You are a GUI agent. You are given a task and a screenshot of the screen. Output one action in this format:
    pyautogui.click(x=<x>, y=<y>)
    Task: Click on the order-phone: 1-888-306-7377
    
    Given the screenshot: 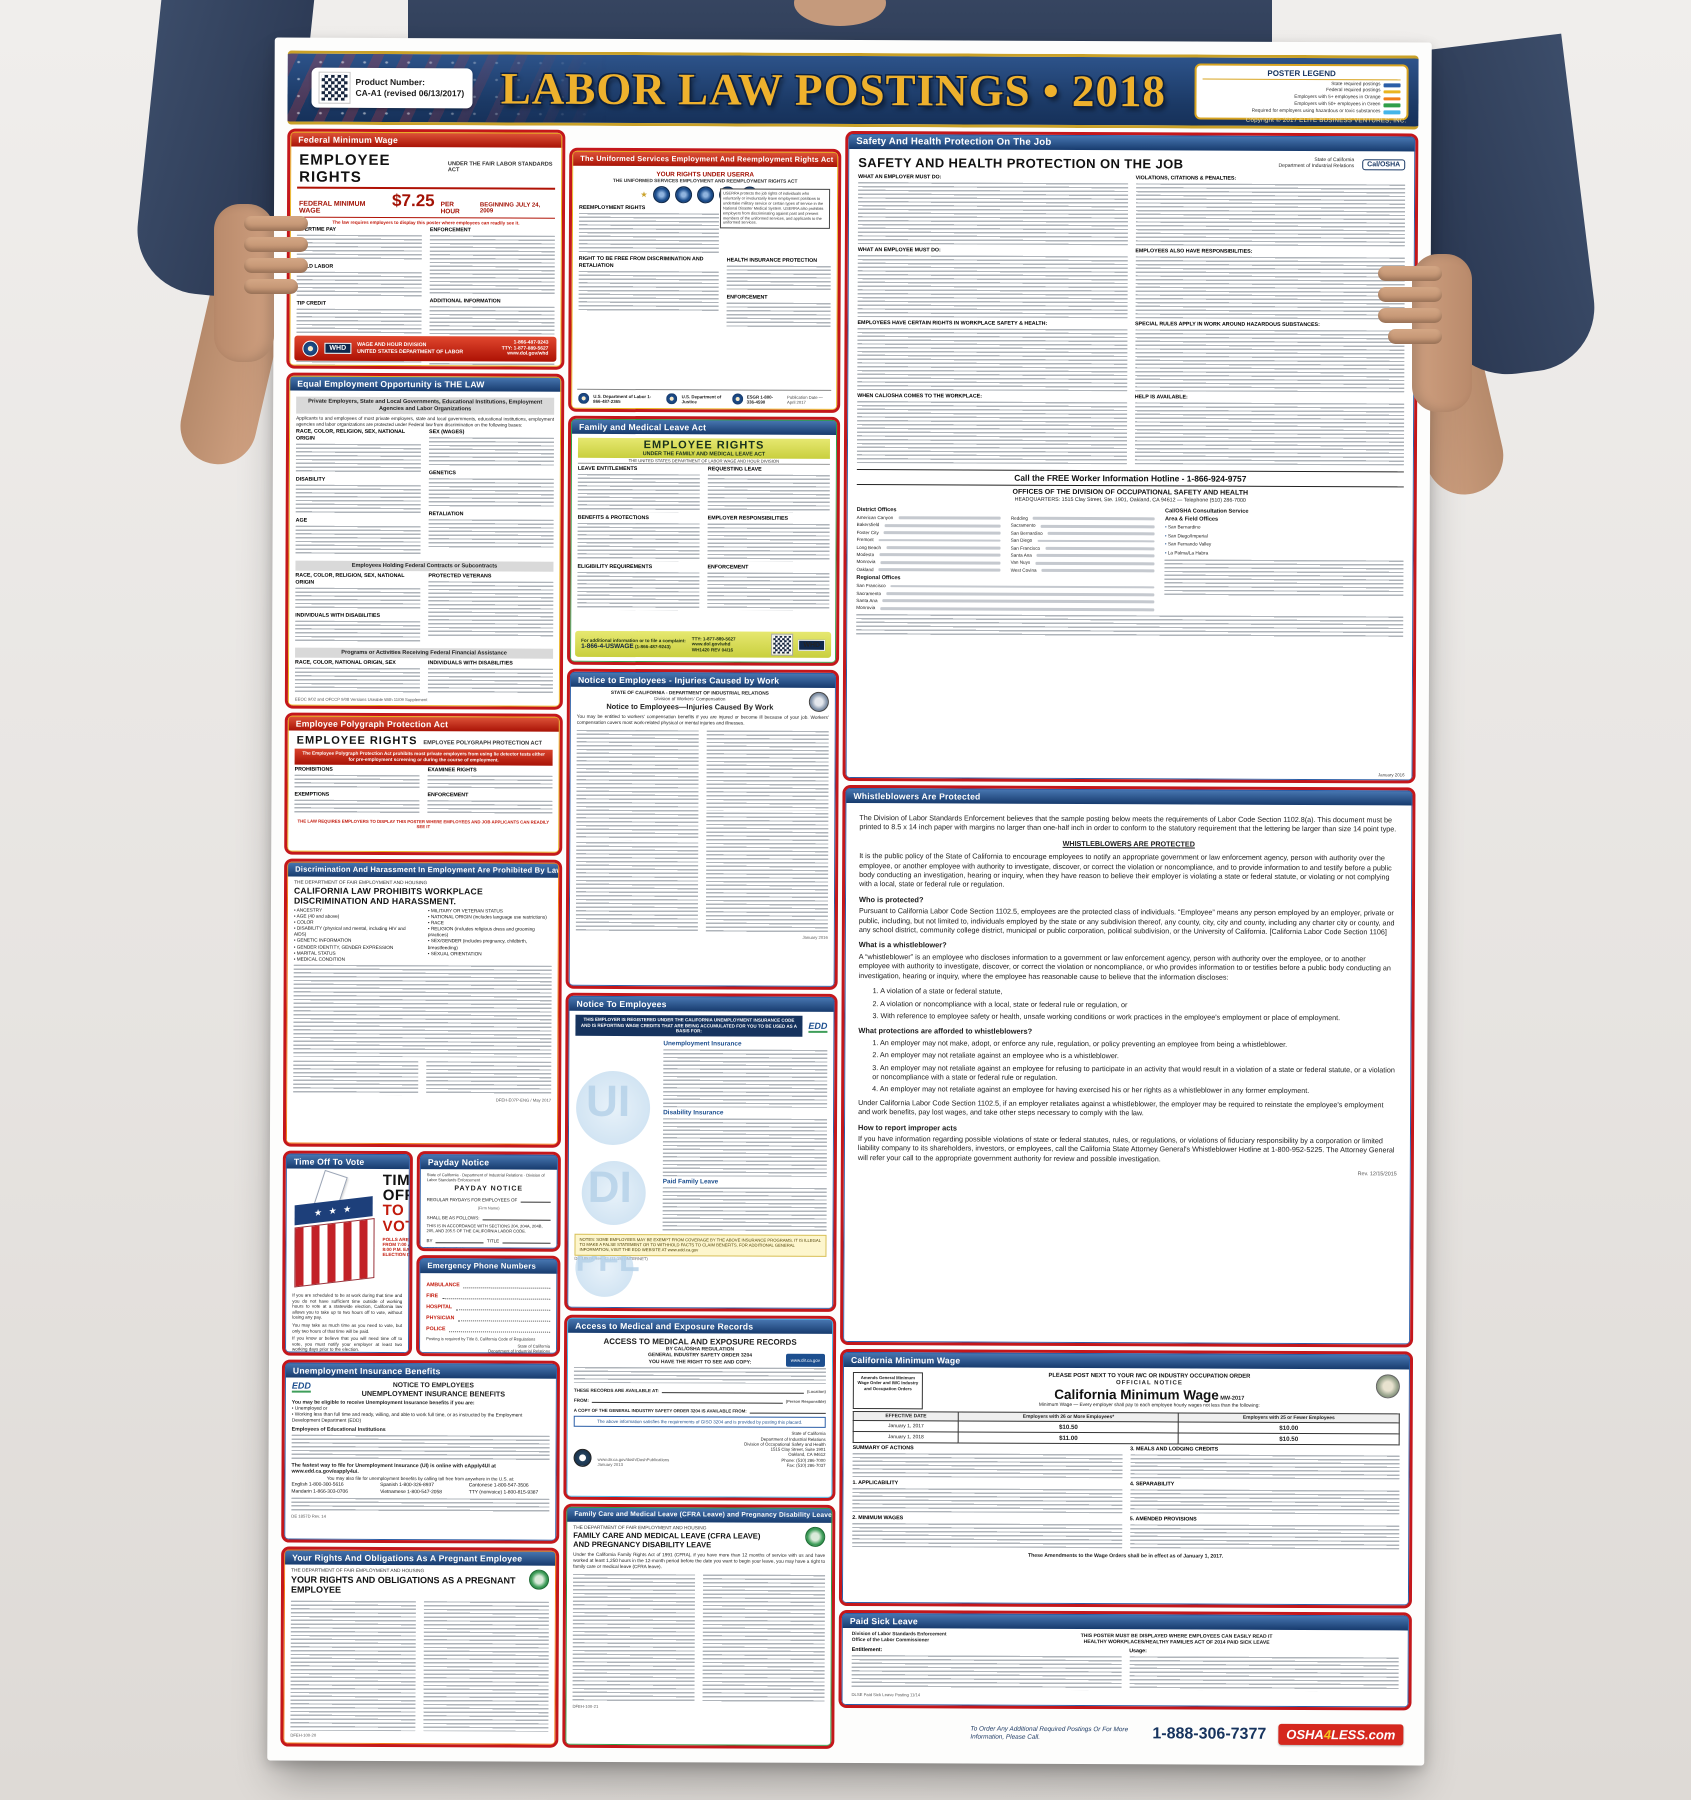 What is the action you would take?
    pyautogui.click(x=1209, y=1733)
    